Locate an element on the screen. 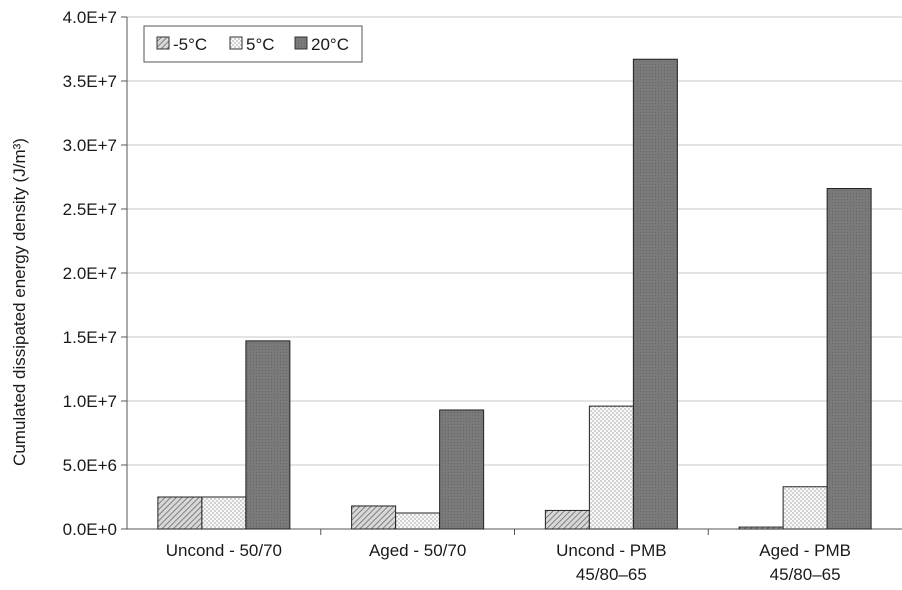  y-tick-label: 1.5E+7 is located at coordinates (90, 337).